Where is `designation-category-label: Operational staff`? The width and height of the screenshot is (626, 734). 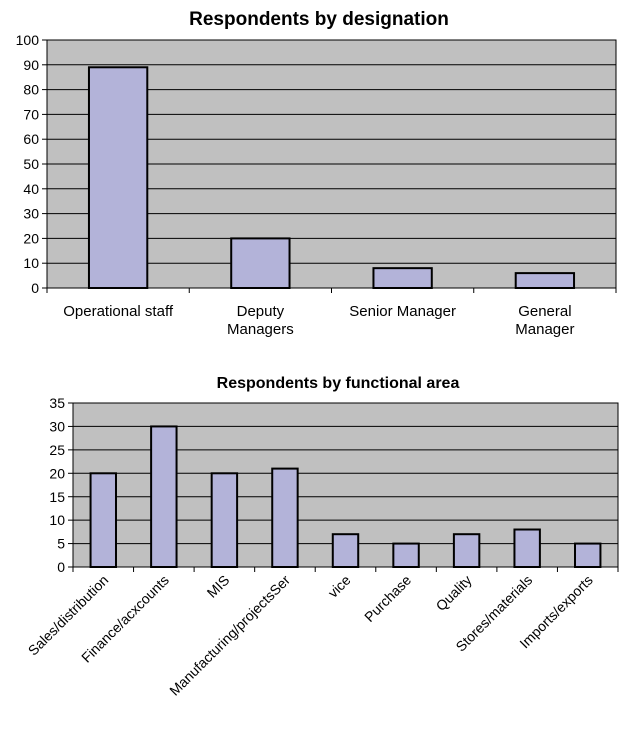 designation-category-label: Operational staff is located at coordinates (118, 311).